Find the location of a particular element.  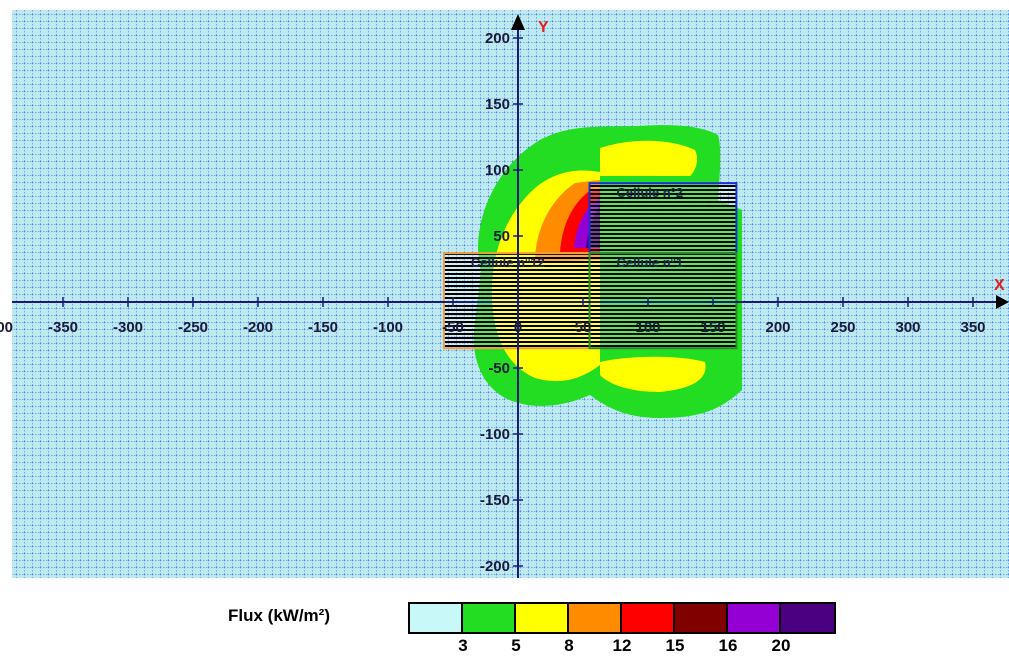

flux-zone-5-bottom is located at coordinates (653, 374).